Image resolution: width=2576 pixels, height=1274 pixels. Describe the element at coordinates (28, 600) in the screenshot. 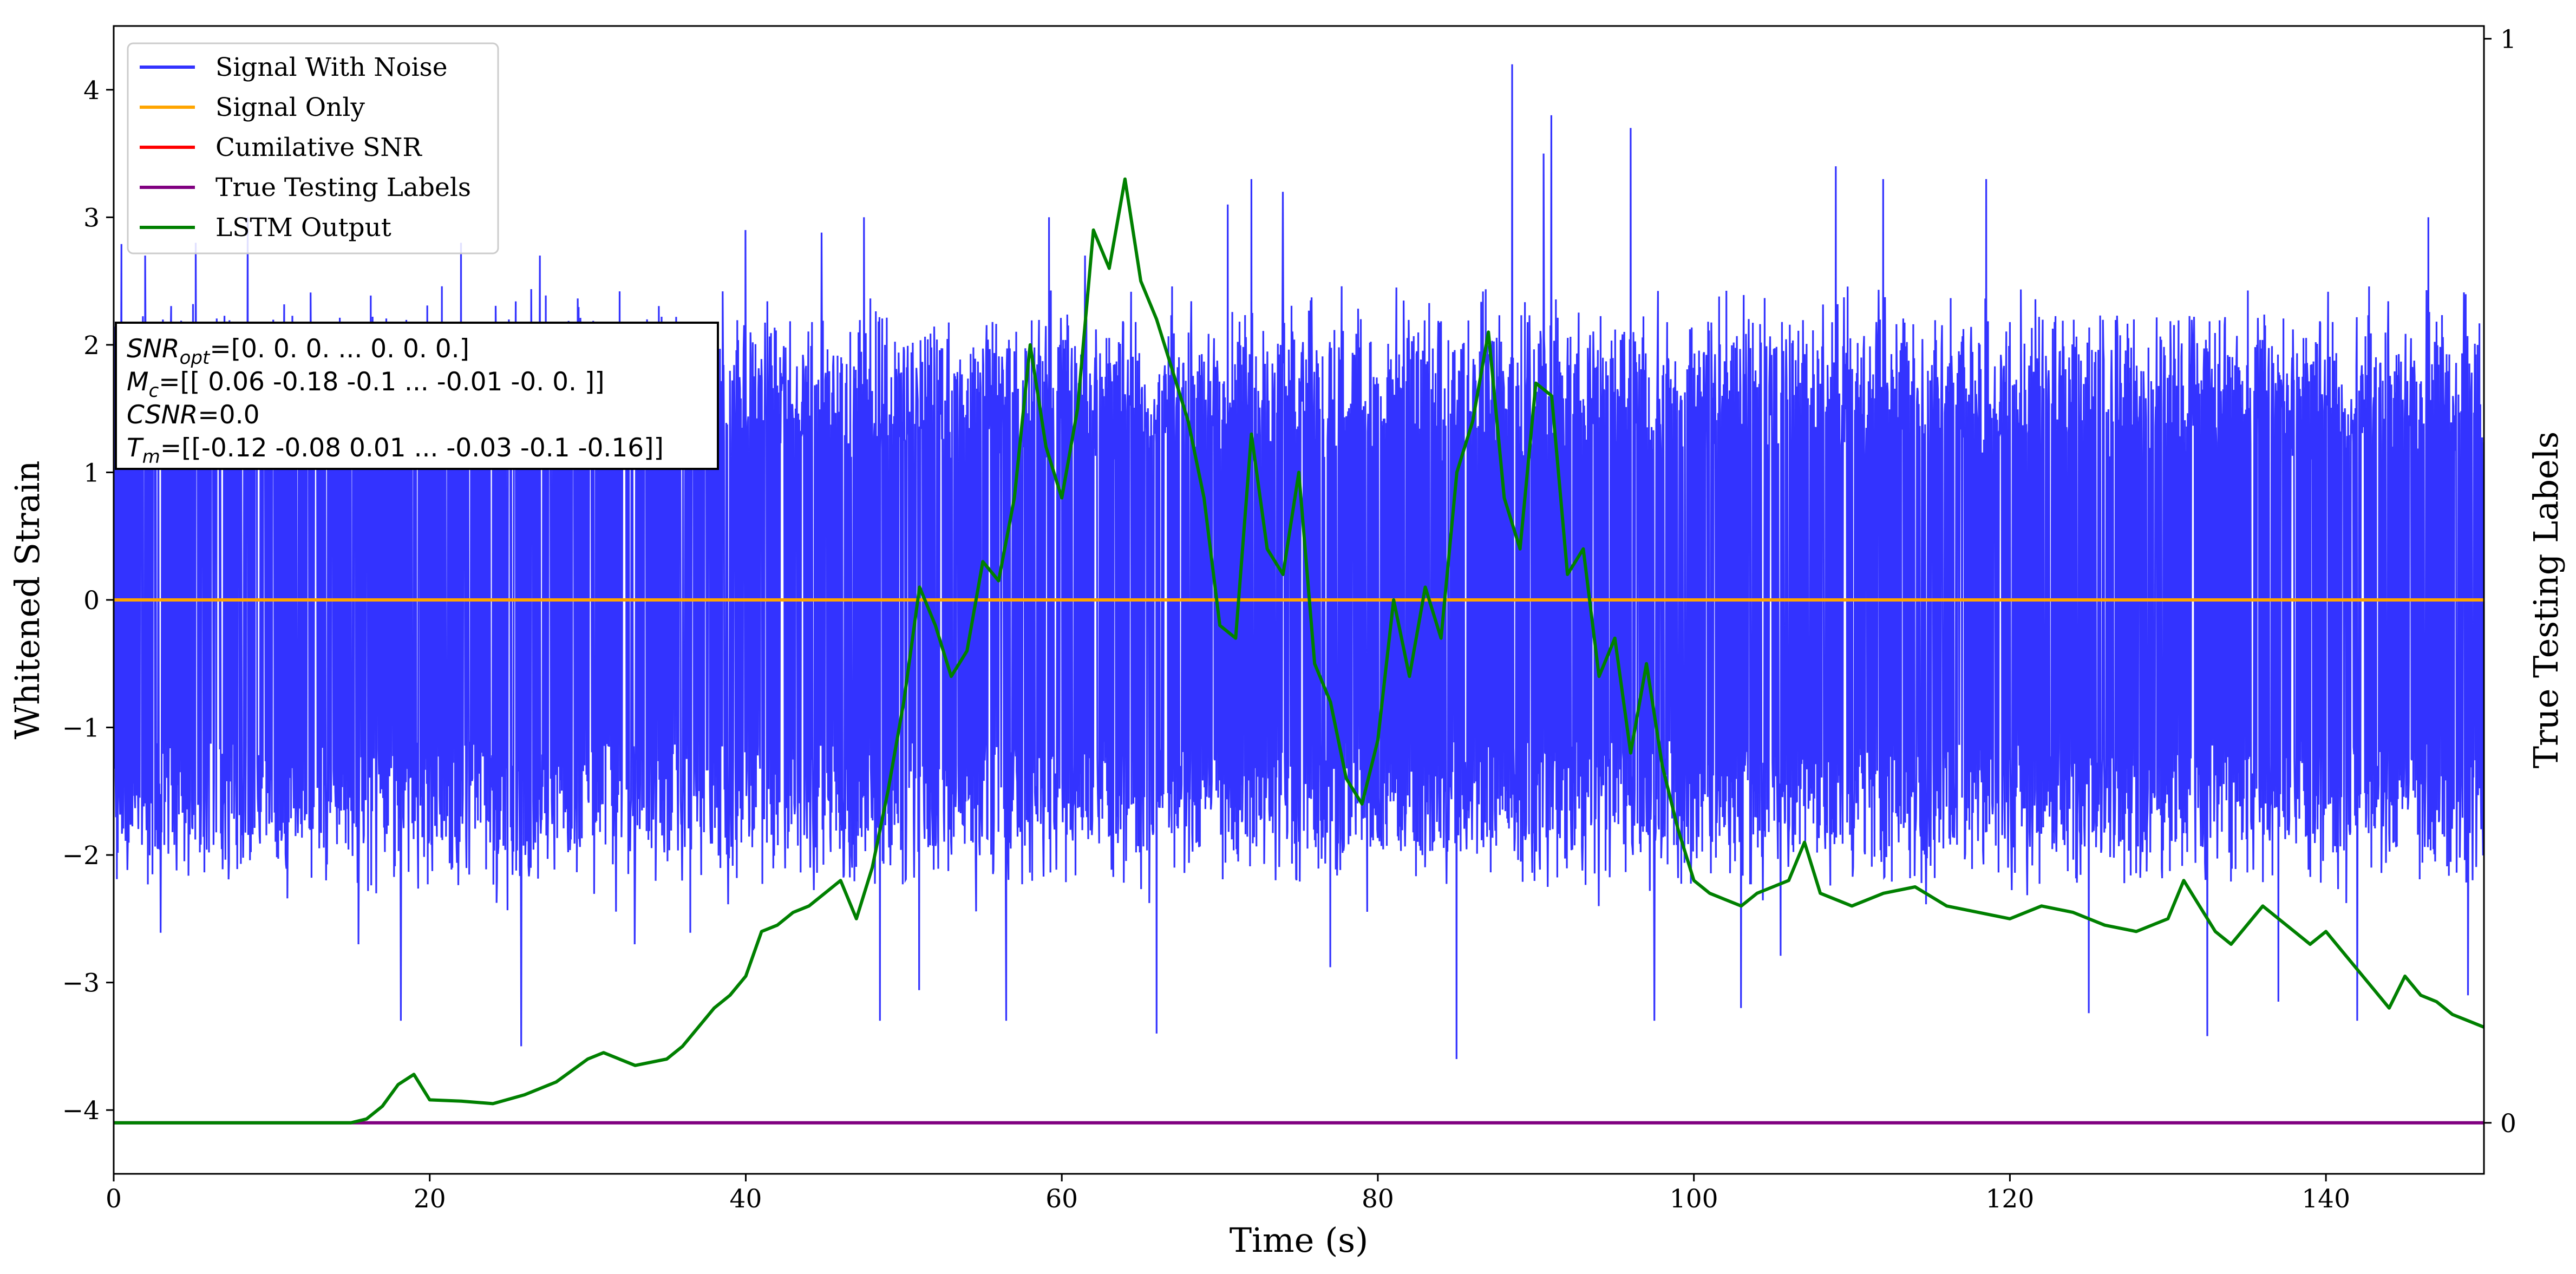

I see `y-axis-label: Whitened Strain` at that location.